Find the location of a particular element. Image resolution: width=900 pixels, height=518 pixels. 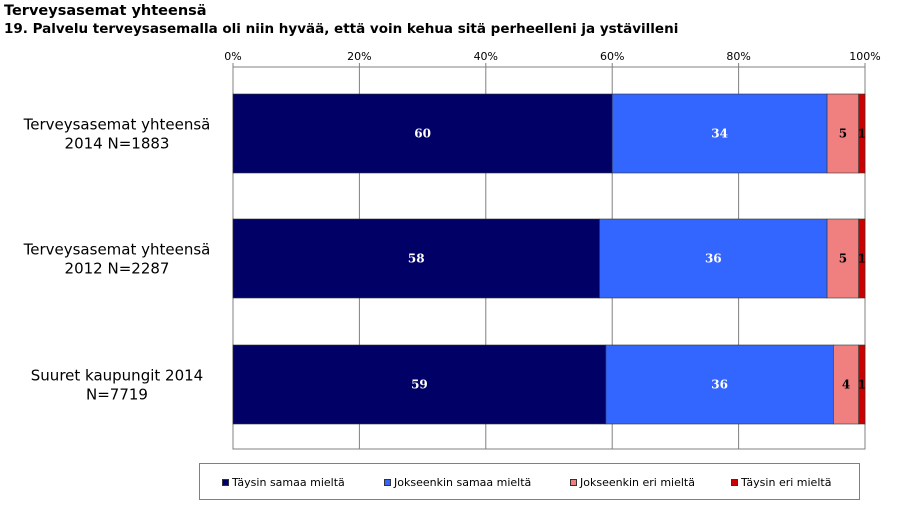

x-tick-label: 80% is located at coordinates (738, 56).